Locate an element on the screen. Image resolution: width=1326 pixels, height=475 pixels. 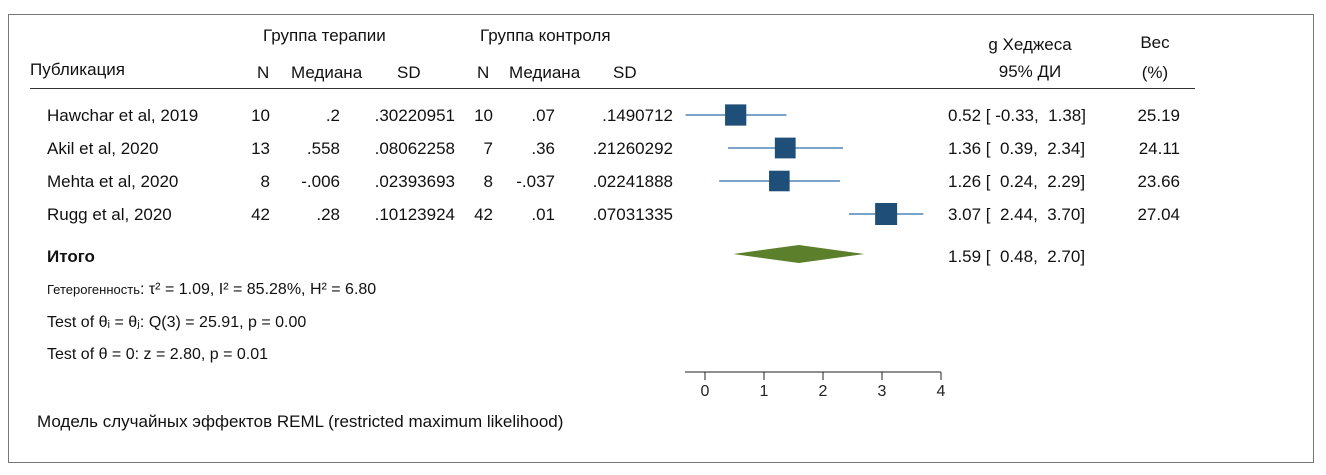
treatment-sd: .08062258 is located at coordinates (414, 148).